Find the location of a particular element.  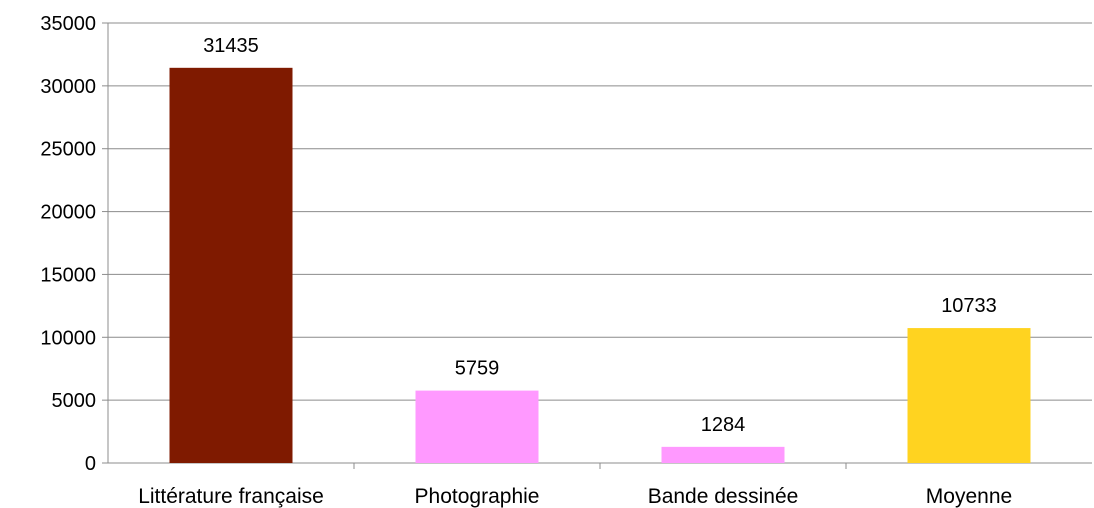

category-label: Bande dessinée is located at coordinates (723, 496).